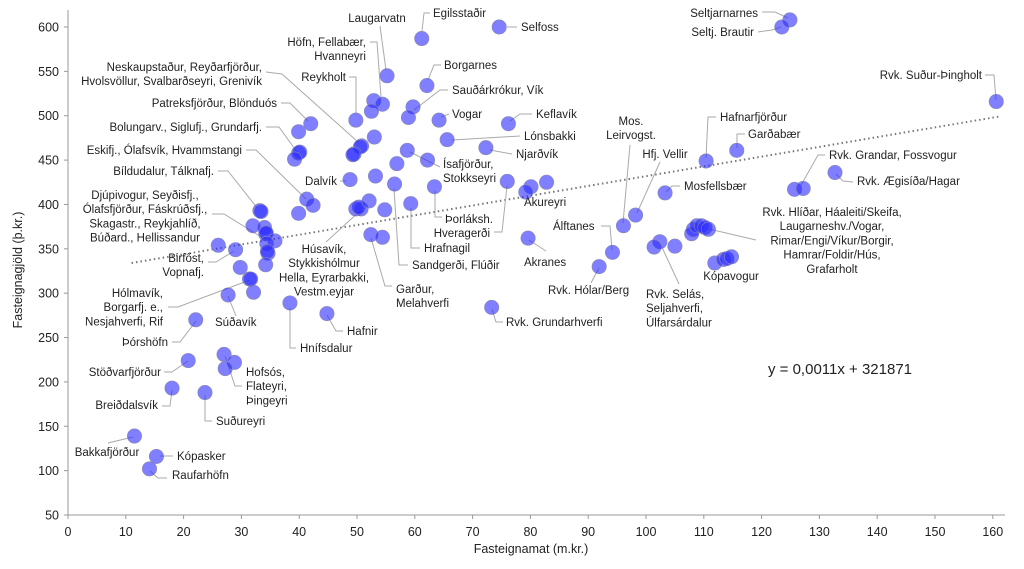  What do you see at coordinates (761, 532) in the screenshot?
I see `x-tick-label: 120` at bounding box center [761, 532].